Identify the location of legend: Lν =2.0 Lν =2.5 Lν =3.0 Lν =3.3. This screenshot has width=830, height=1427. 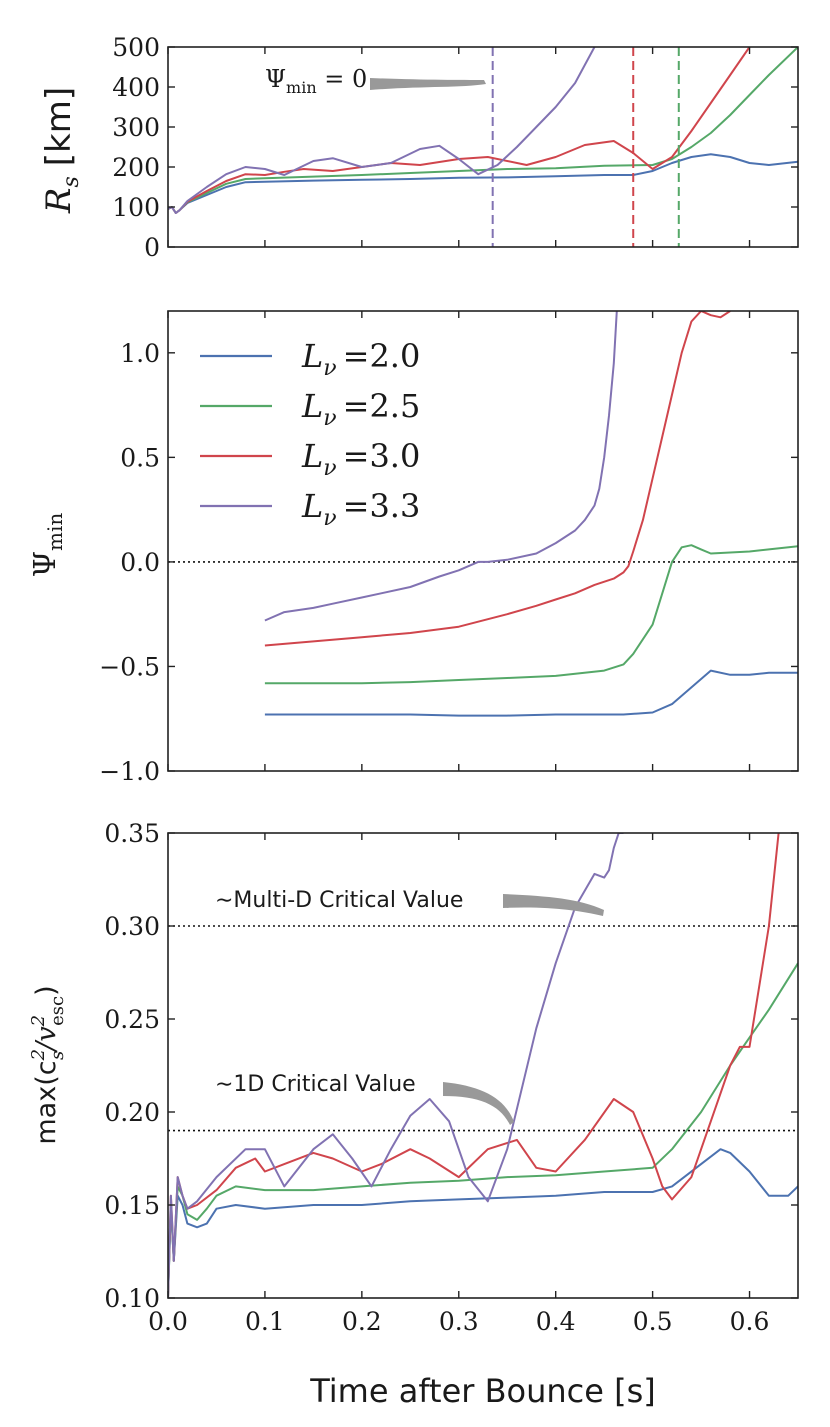
(310, 434).